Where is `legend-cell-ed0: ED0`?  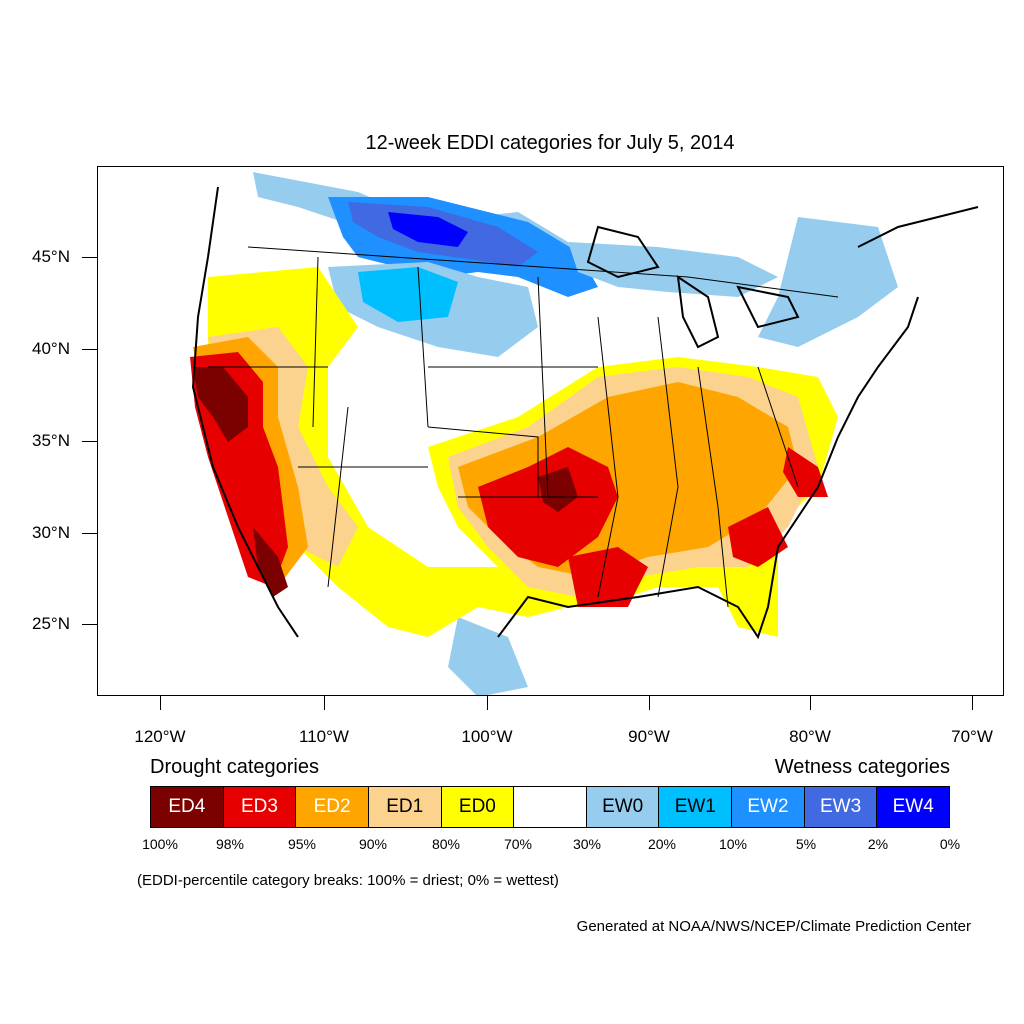
legend-cell-ed0: ED0 is located at coordinates (478, 807).